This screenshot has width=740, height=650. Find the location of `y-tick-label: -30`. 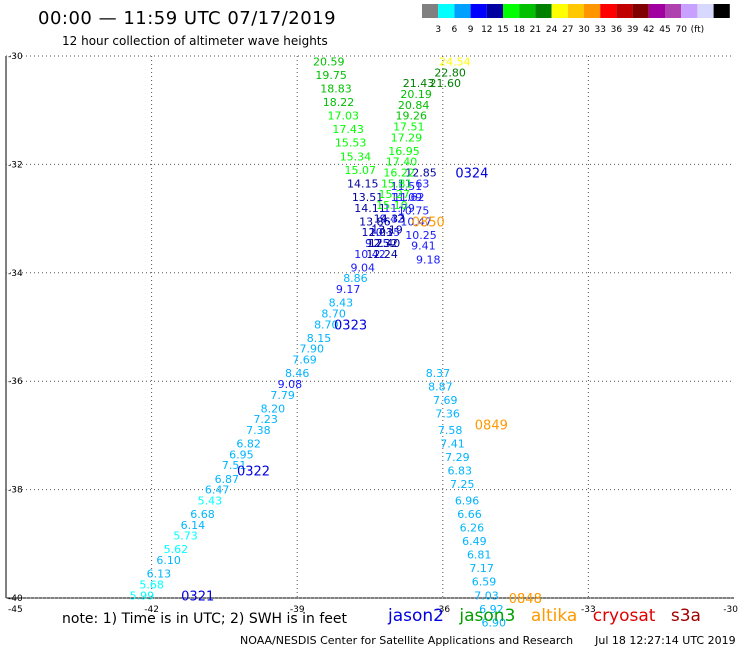

y-tick-label: -30 is located at coordinates (15, 57).